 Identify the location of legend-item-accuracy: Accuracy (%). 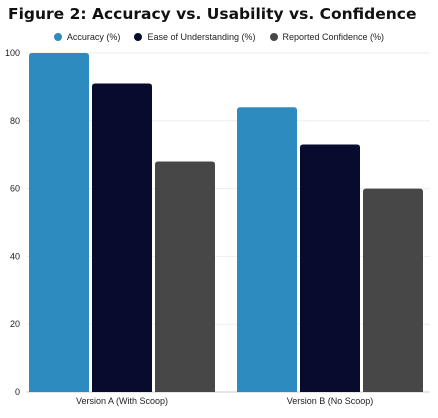
(87, 37).